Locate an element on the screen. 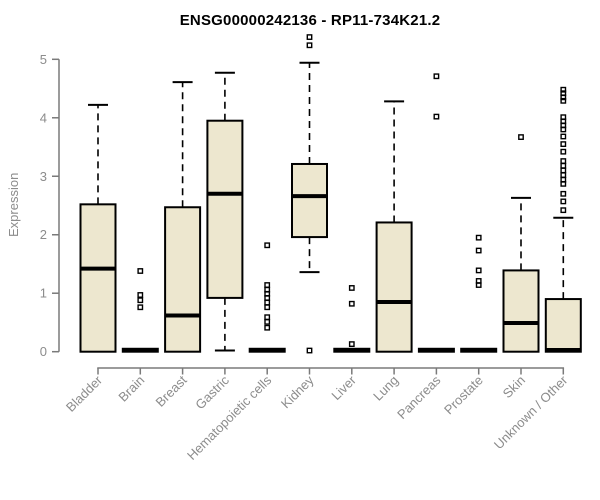  y-tick-label: 3 is located at coordinates (43, 176).